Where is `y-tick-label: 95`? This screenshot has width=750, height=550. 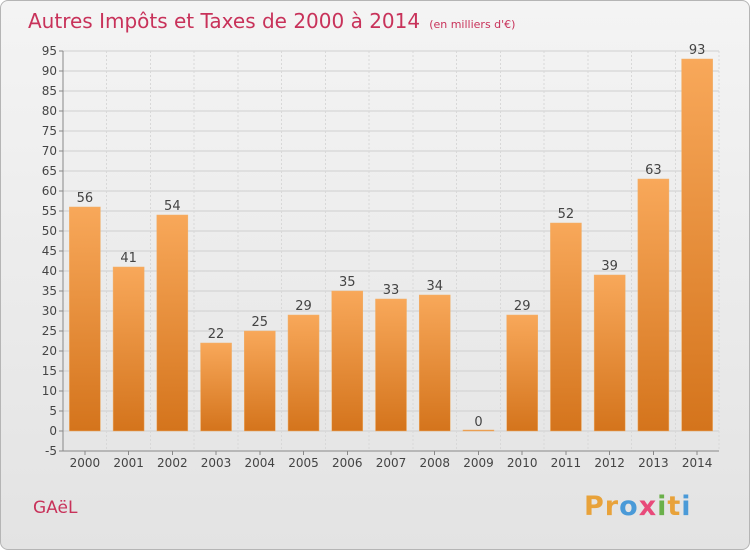
y-tick-label: 95 is located at coordinates (49, 51).